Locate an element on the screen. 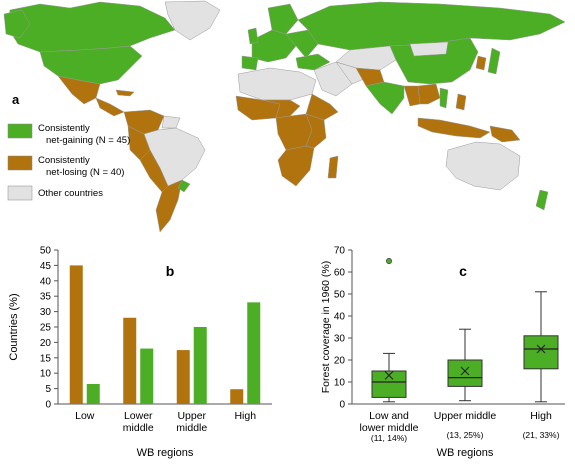 Image resolution: width=575 pixels, height=464 pixels. y-tick-label-b: 15 is located at coordinates (46, 358).